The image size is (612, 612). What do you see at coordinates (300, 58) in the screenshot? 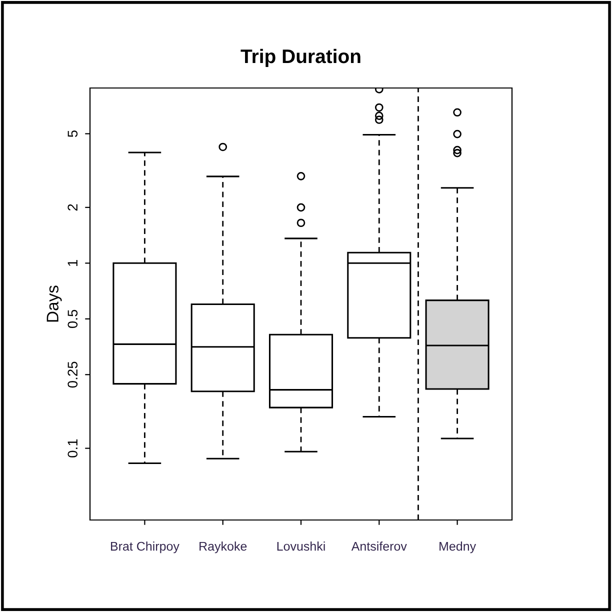
I see `chart-title: Trip Duration` at bounding box center [300, 58].